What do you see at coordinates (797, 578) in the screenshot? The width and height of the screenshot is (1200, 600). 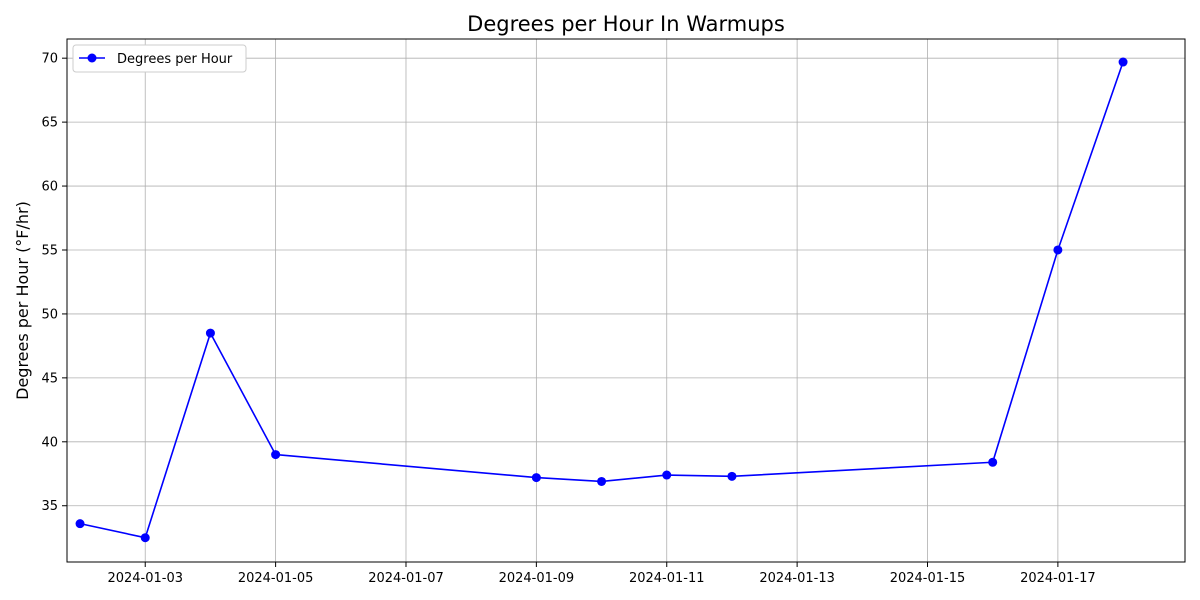 I see `x-tick-label: 2024-01-13` at bounding box center [797, 578].